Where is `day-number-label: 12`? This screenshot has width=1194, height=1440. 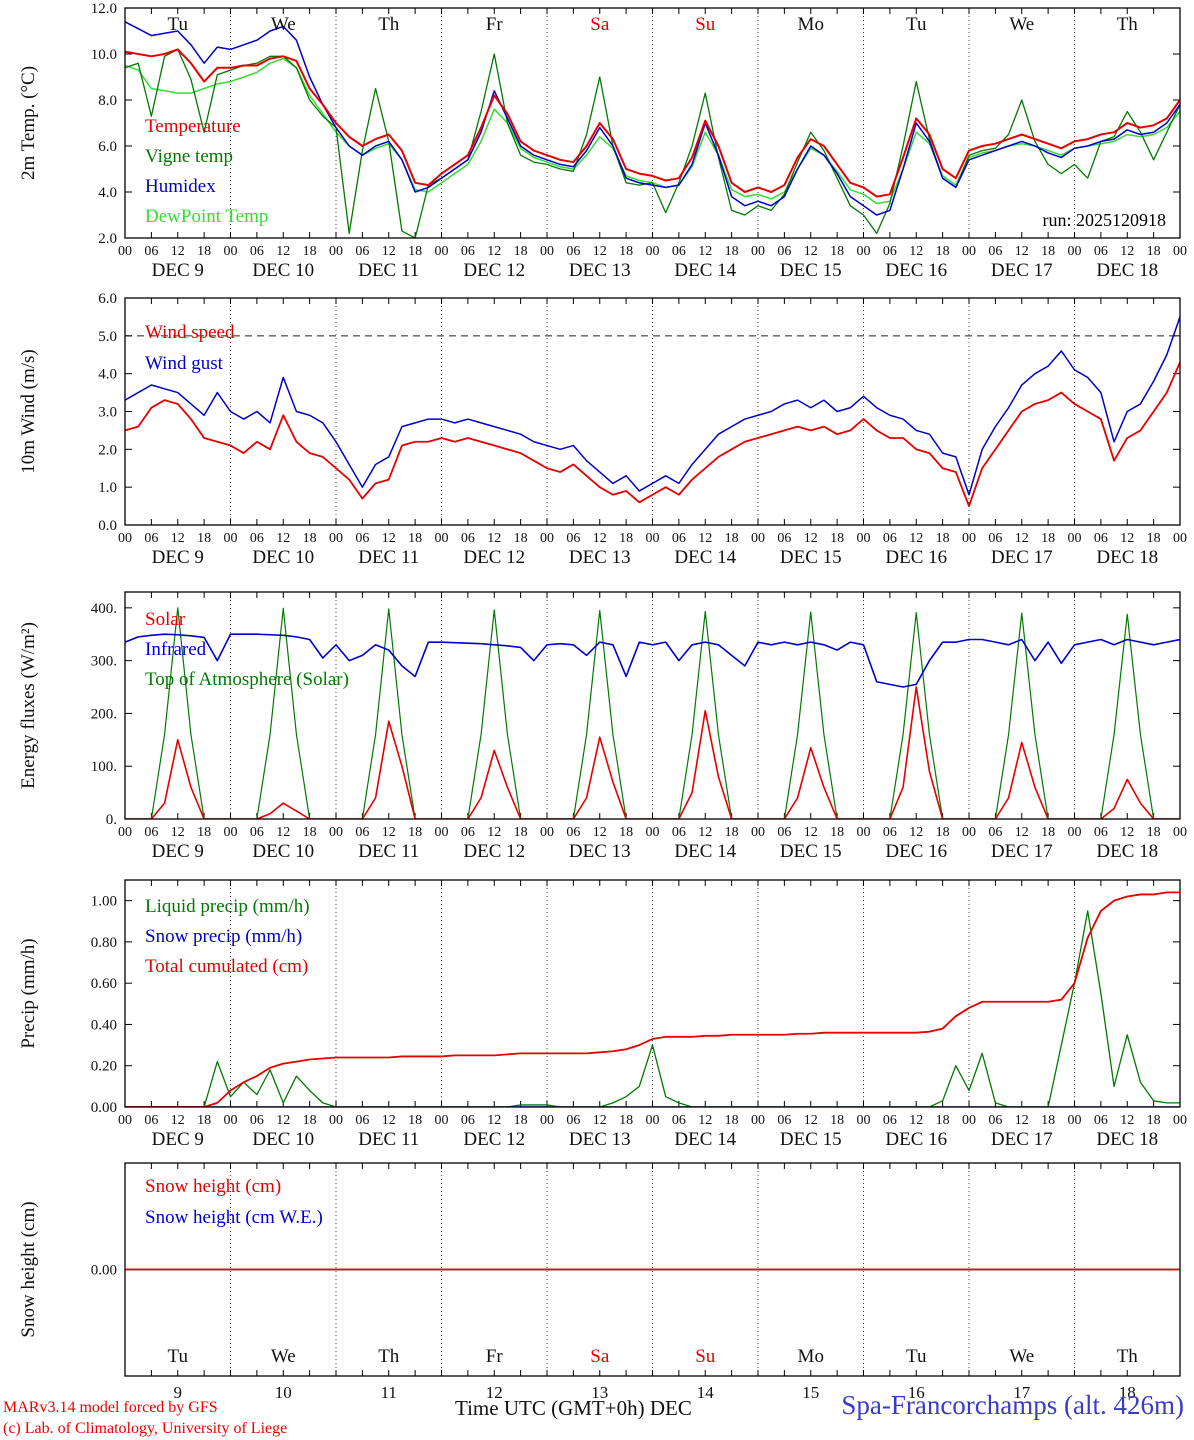 day-number-label: 12 is located at coordinates (494, 1392).